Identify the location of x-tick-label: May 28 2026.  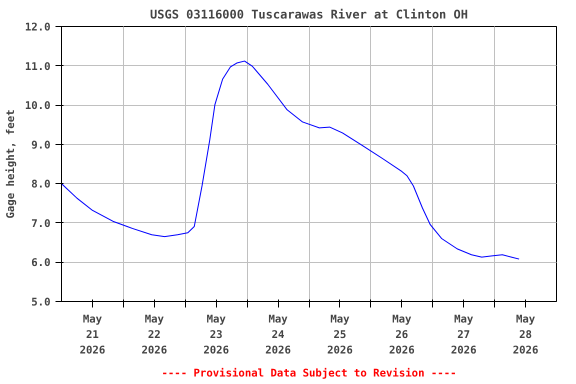
(525, 334).